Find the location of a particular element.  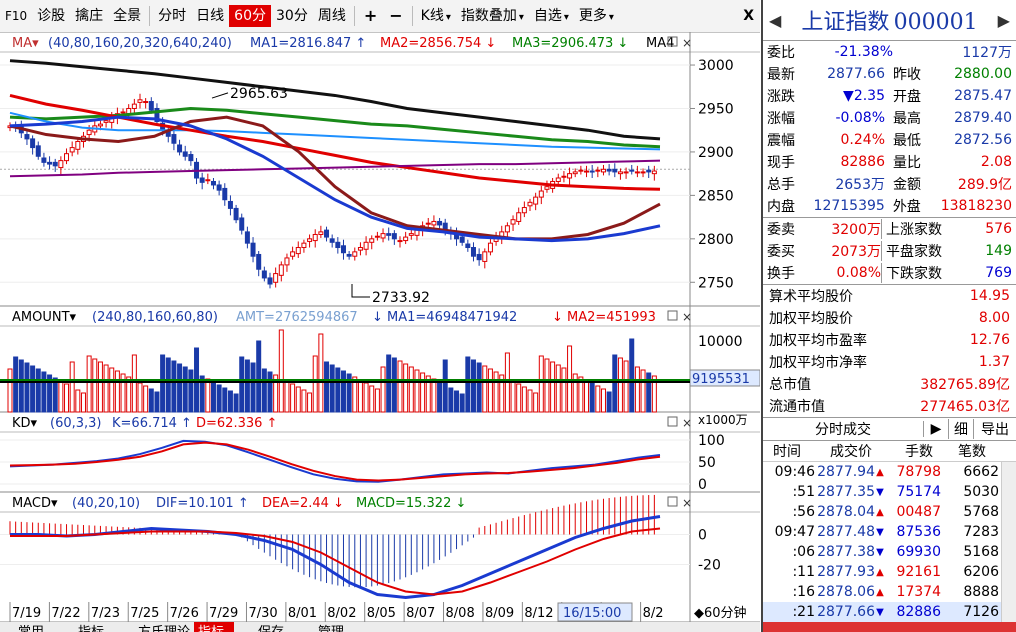

zhuang-button: 擒庄 is located at coordinates (89, 16).